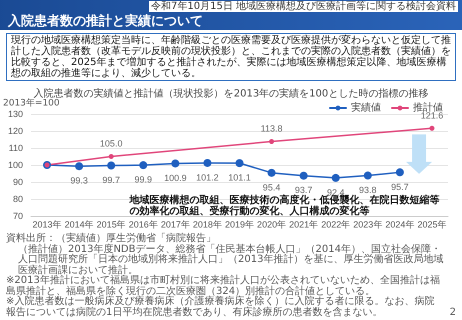 This screenshot has width=462, height=320. Describe the element at coordinates (303, 225) in the screenshot. I see `x-tick-label: 2021年` at that location.